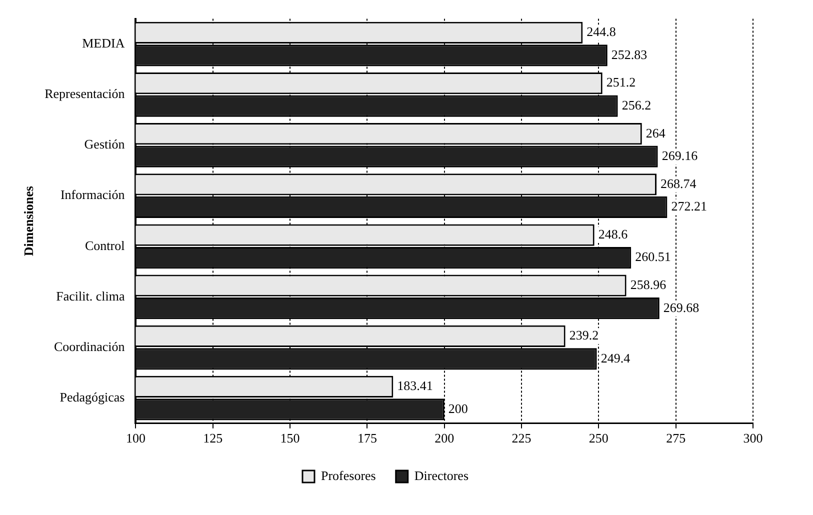  What do you see at coordinates (92, 397) in the screenshot?
I see `y-tick-label: Pedagógicas` at bounding box center [92, 397].